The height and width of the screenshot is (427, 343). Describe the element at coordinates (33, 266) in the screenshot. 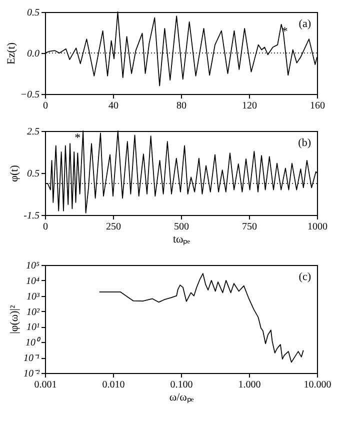

I see `y-tick-label: 10⁵` at that location.